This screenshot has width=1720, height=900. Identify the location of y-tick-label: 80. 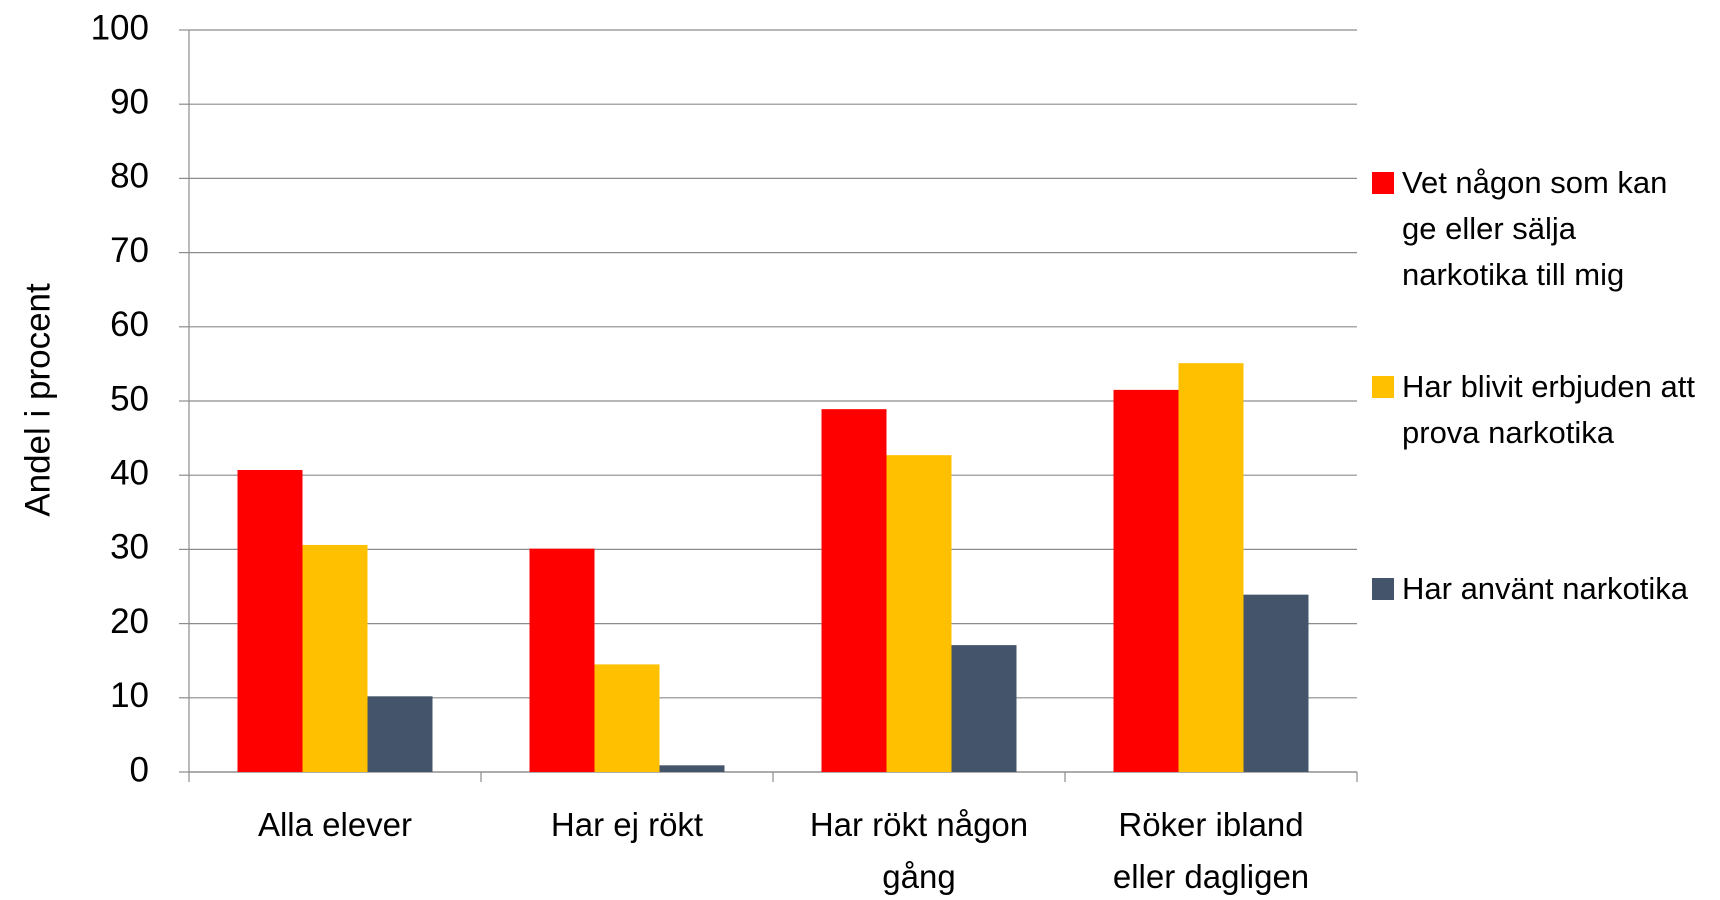
(129, 176).